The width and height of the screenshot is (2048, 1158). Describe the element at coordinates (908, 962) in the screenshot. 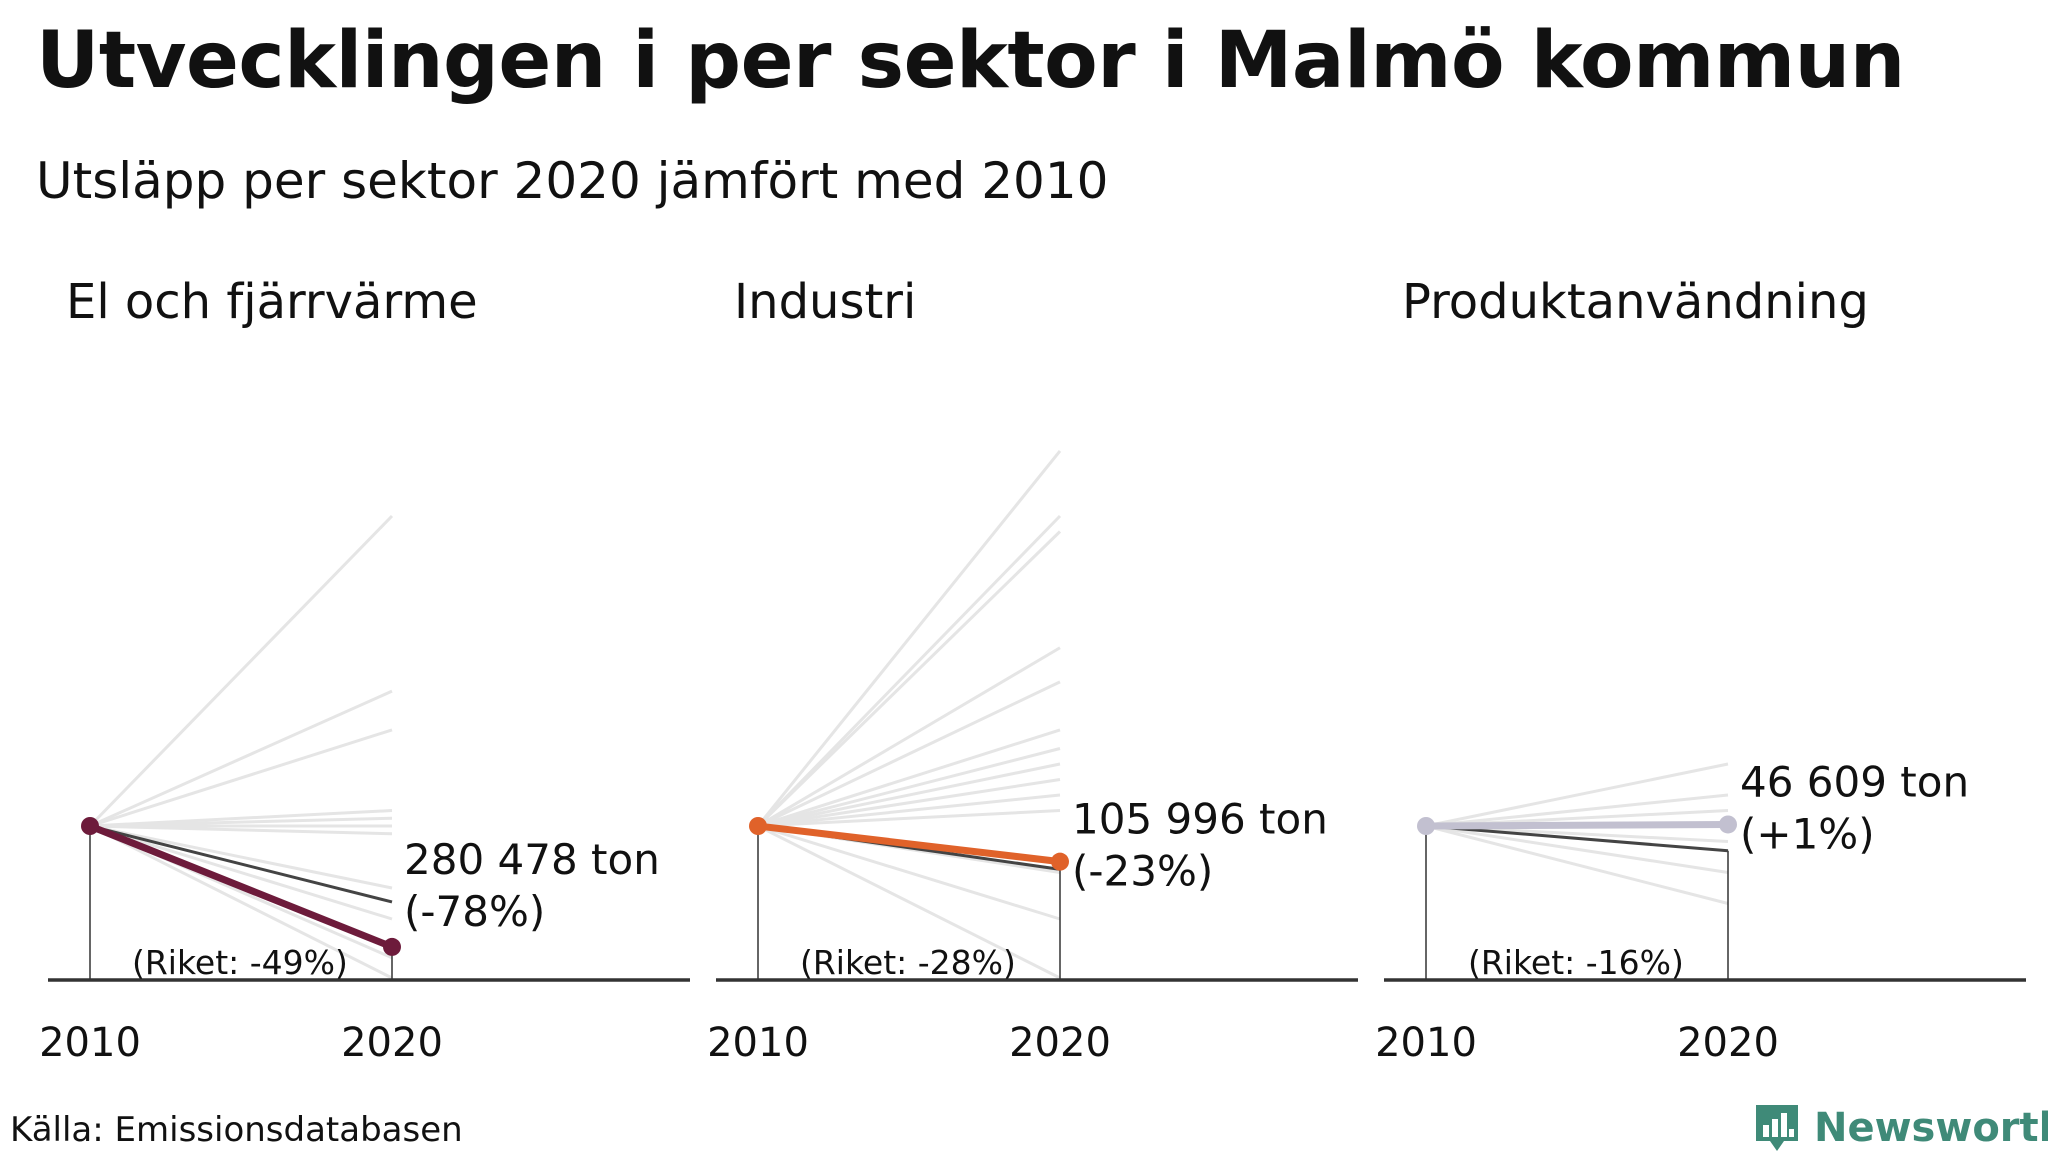

I see `riket-label: (Riket: -28%)` at that location.